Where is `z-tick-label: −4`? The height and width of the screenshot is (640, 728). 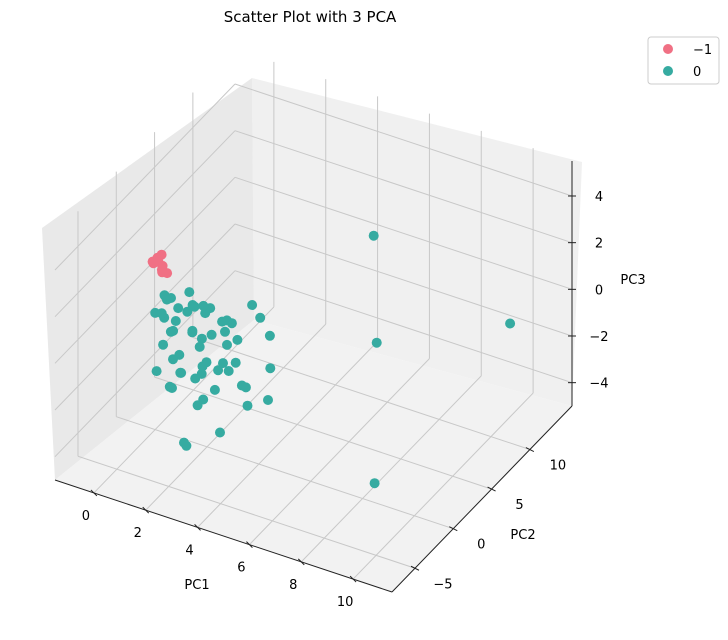
z-tick-label: −4 is located at coordinates (598, 384).